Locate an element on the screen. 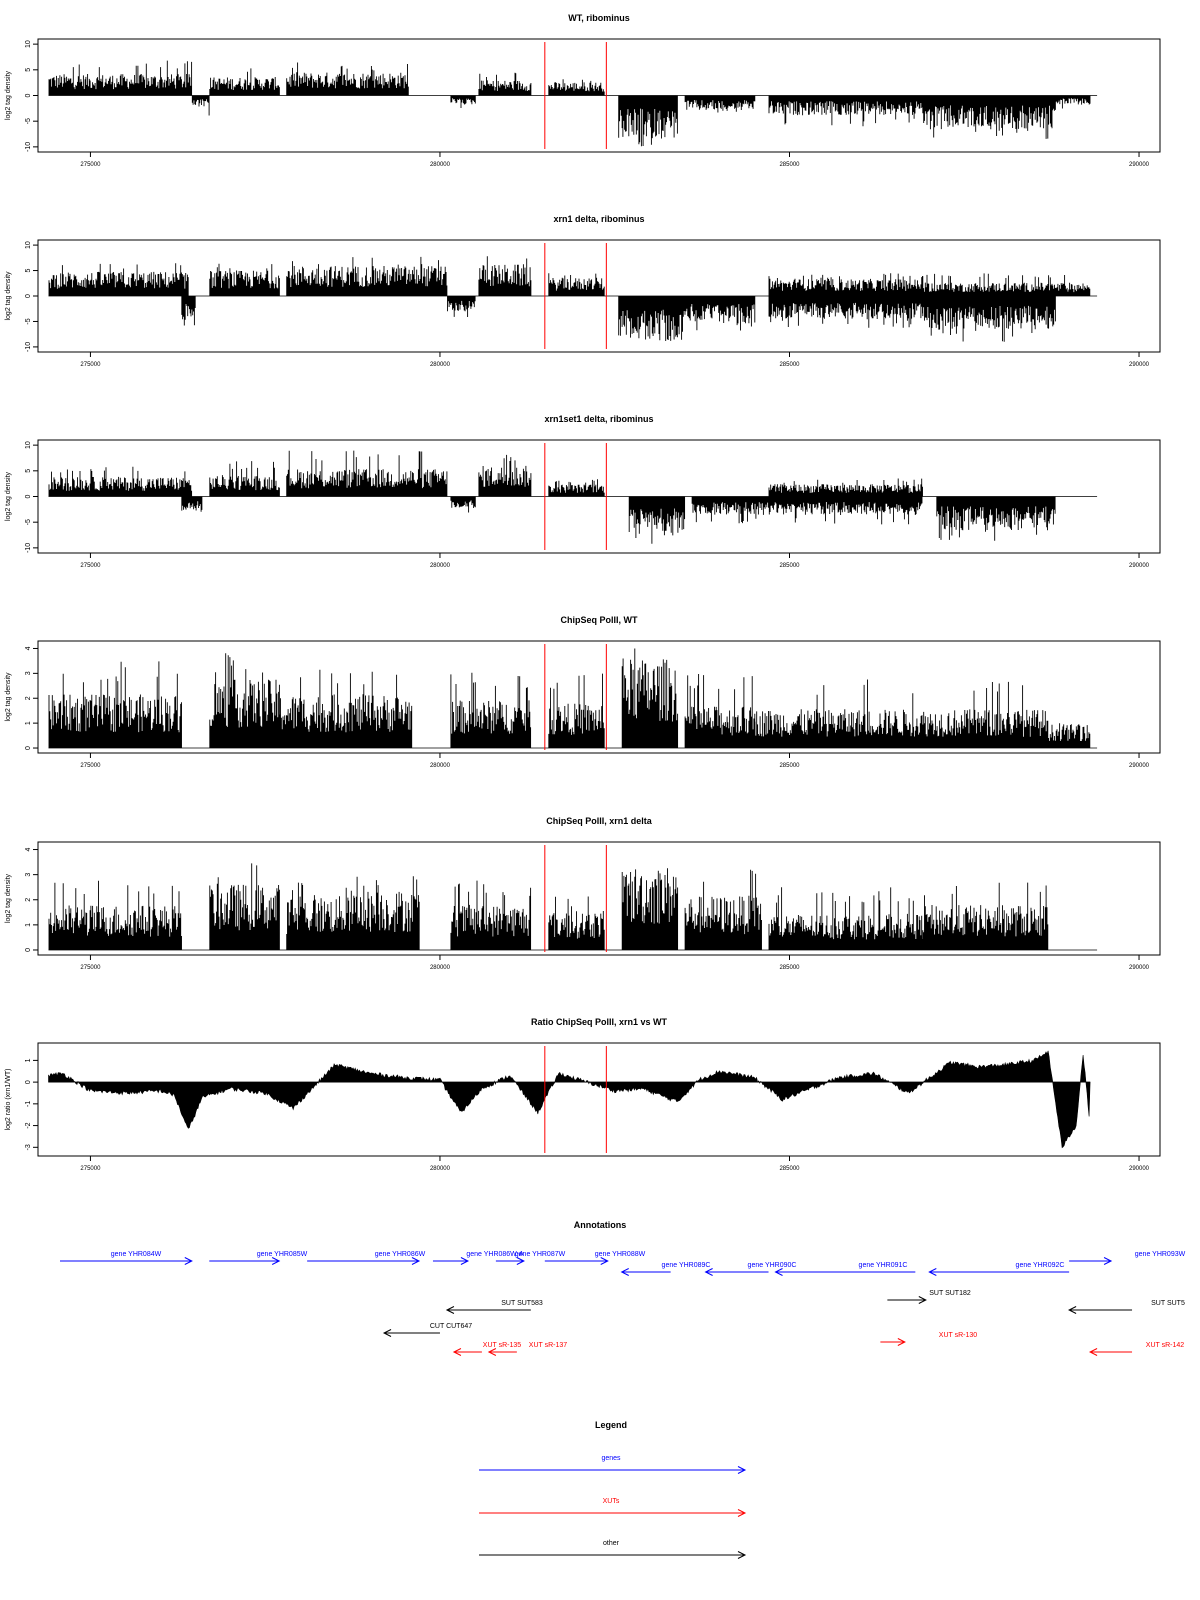  legend-item-other: other is located at coordinates (613, 1549).